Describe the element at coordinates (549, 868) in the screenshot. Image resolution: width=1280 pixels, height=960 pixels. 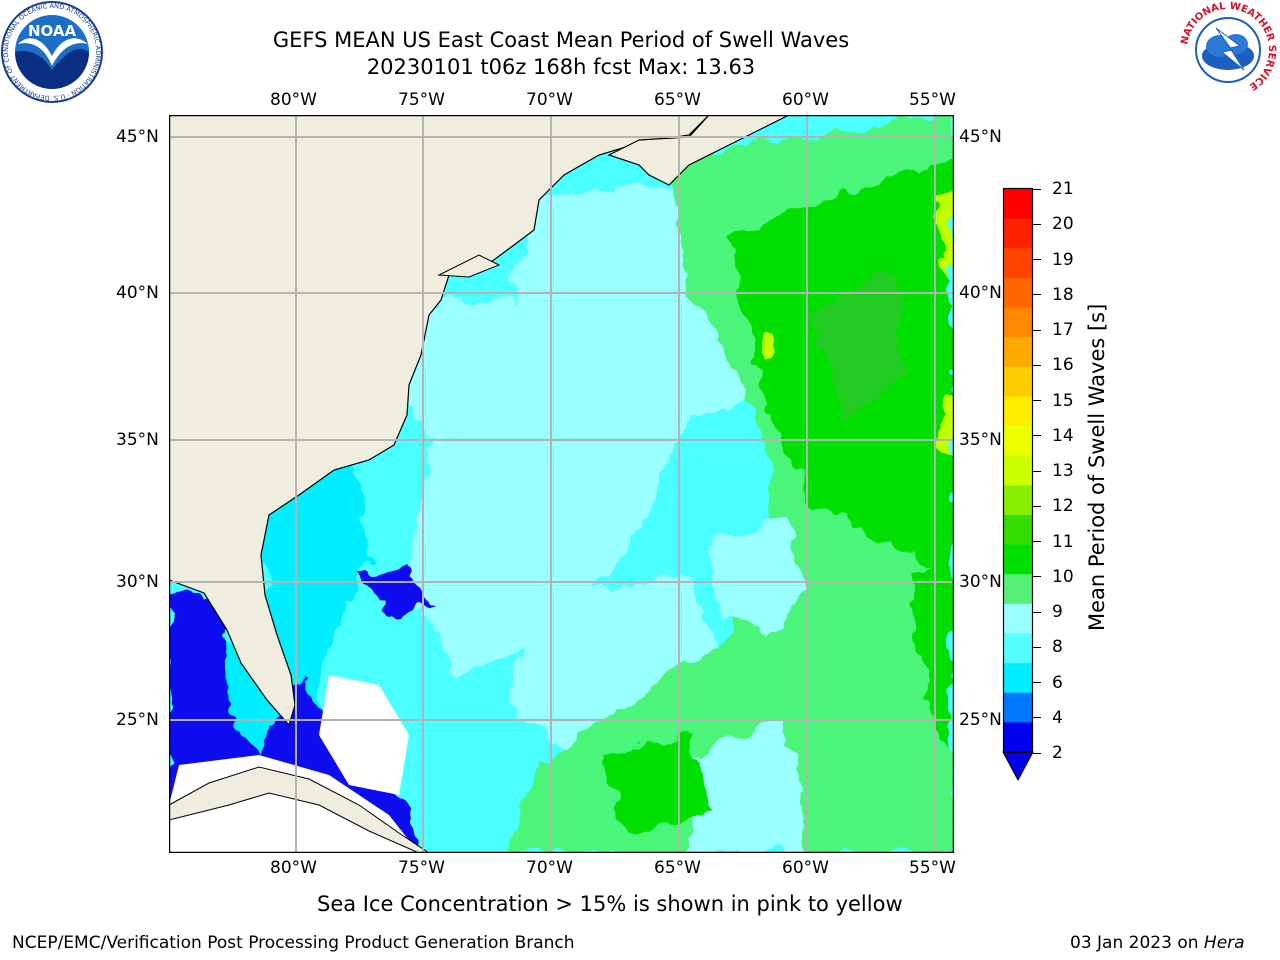
I see `lon-label-bottom-70w: 70°W` at that location.